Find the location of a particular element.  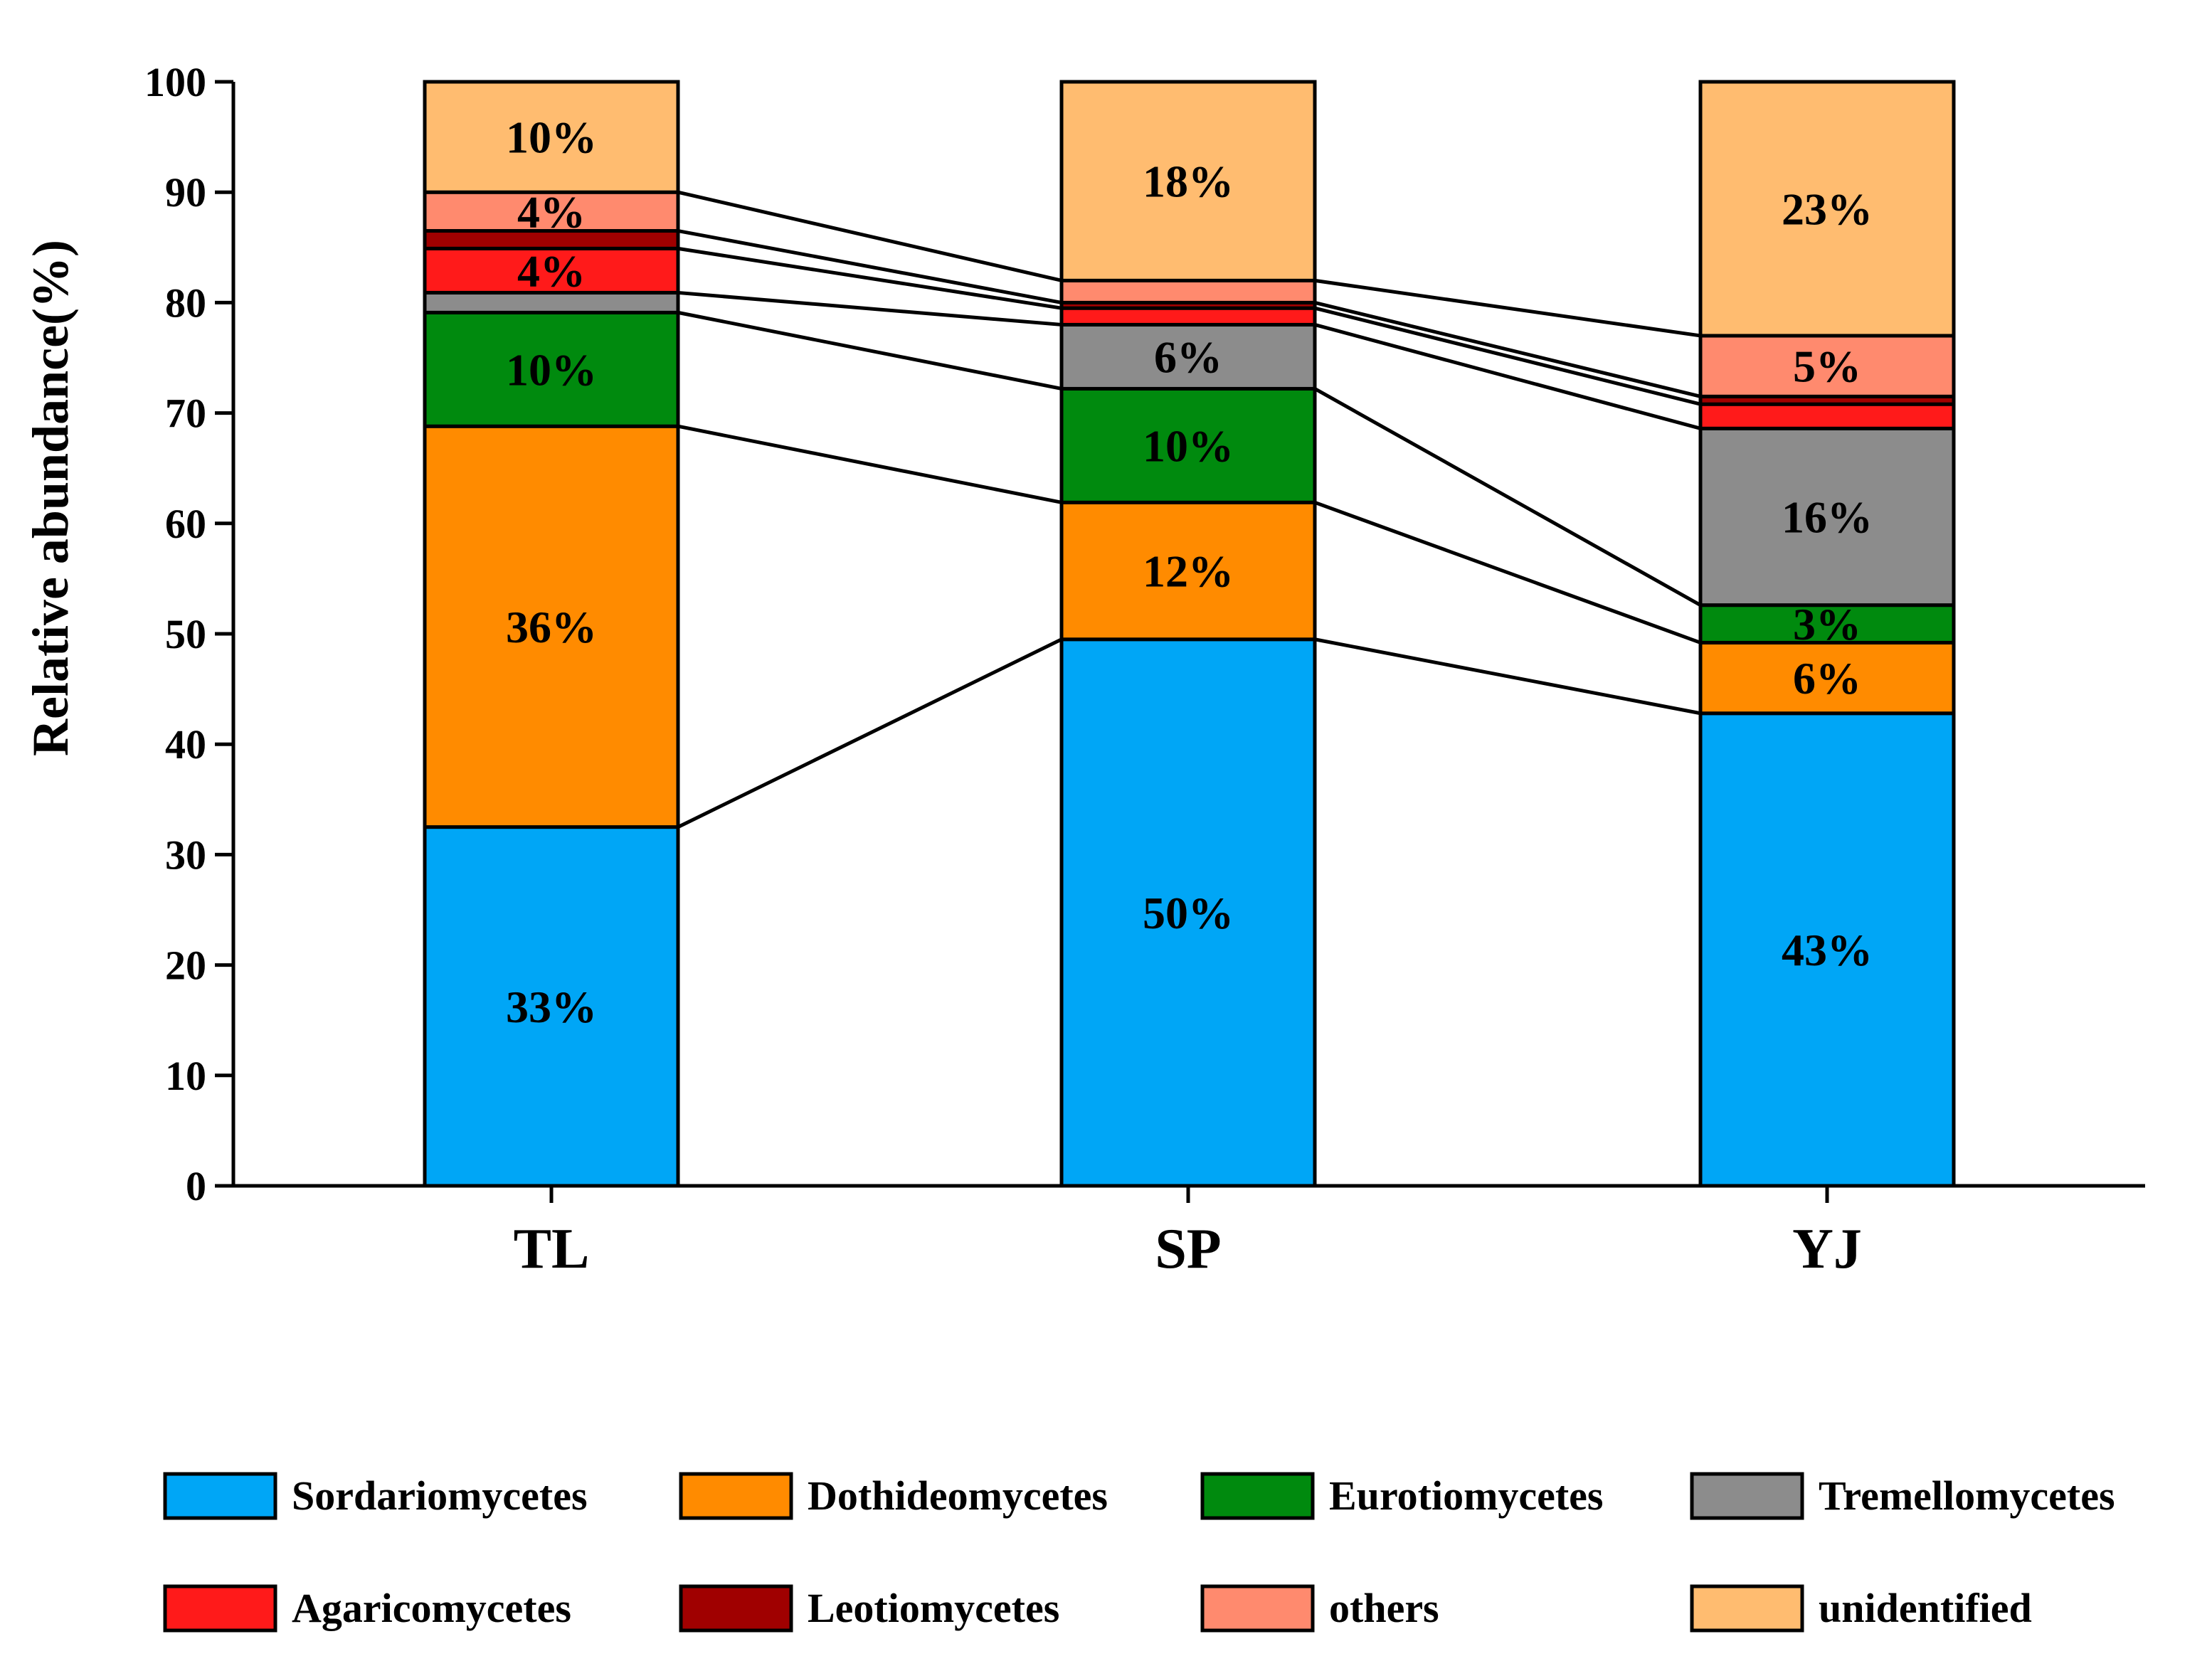

y-tick-label: 70 is located at coordinates (185, 414).